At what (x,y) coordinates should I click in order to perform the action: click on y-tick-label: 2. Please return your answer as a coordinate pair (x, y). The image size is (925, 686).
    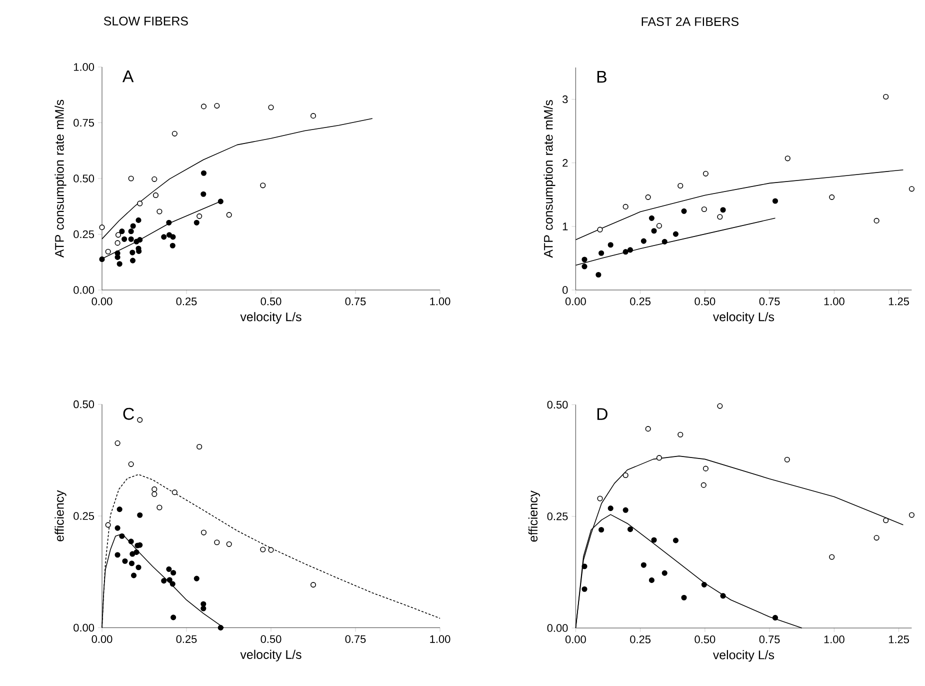
    Looking at the image, I should click on (565, 163).